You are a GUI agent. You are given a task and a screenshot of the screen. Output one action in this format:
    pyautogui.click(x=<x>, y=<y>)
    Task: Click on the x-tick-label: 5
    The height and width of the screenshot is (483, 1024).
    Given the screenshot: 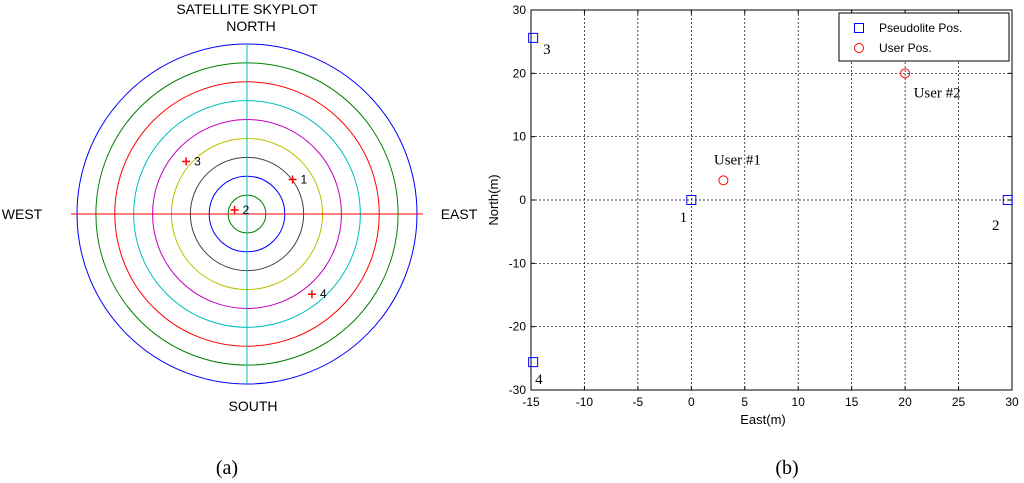 What is the action you would take?
    pyautogui.click(x=744, y=402)
    